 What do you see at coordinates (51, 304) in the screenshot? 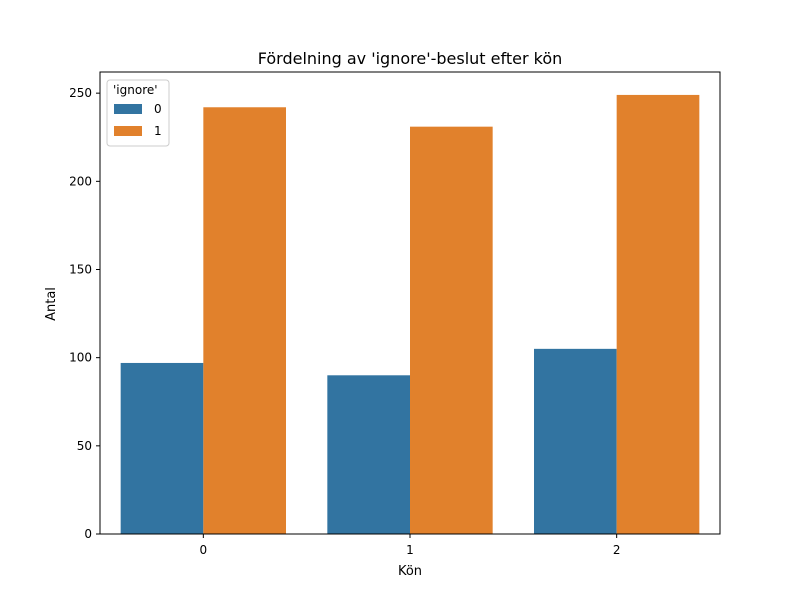
I see `y-axis-label: Antal` at bounding box center [51, 304].